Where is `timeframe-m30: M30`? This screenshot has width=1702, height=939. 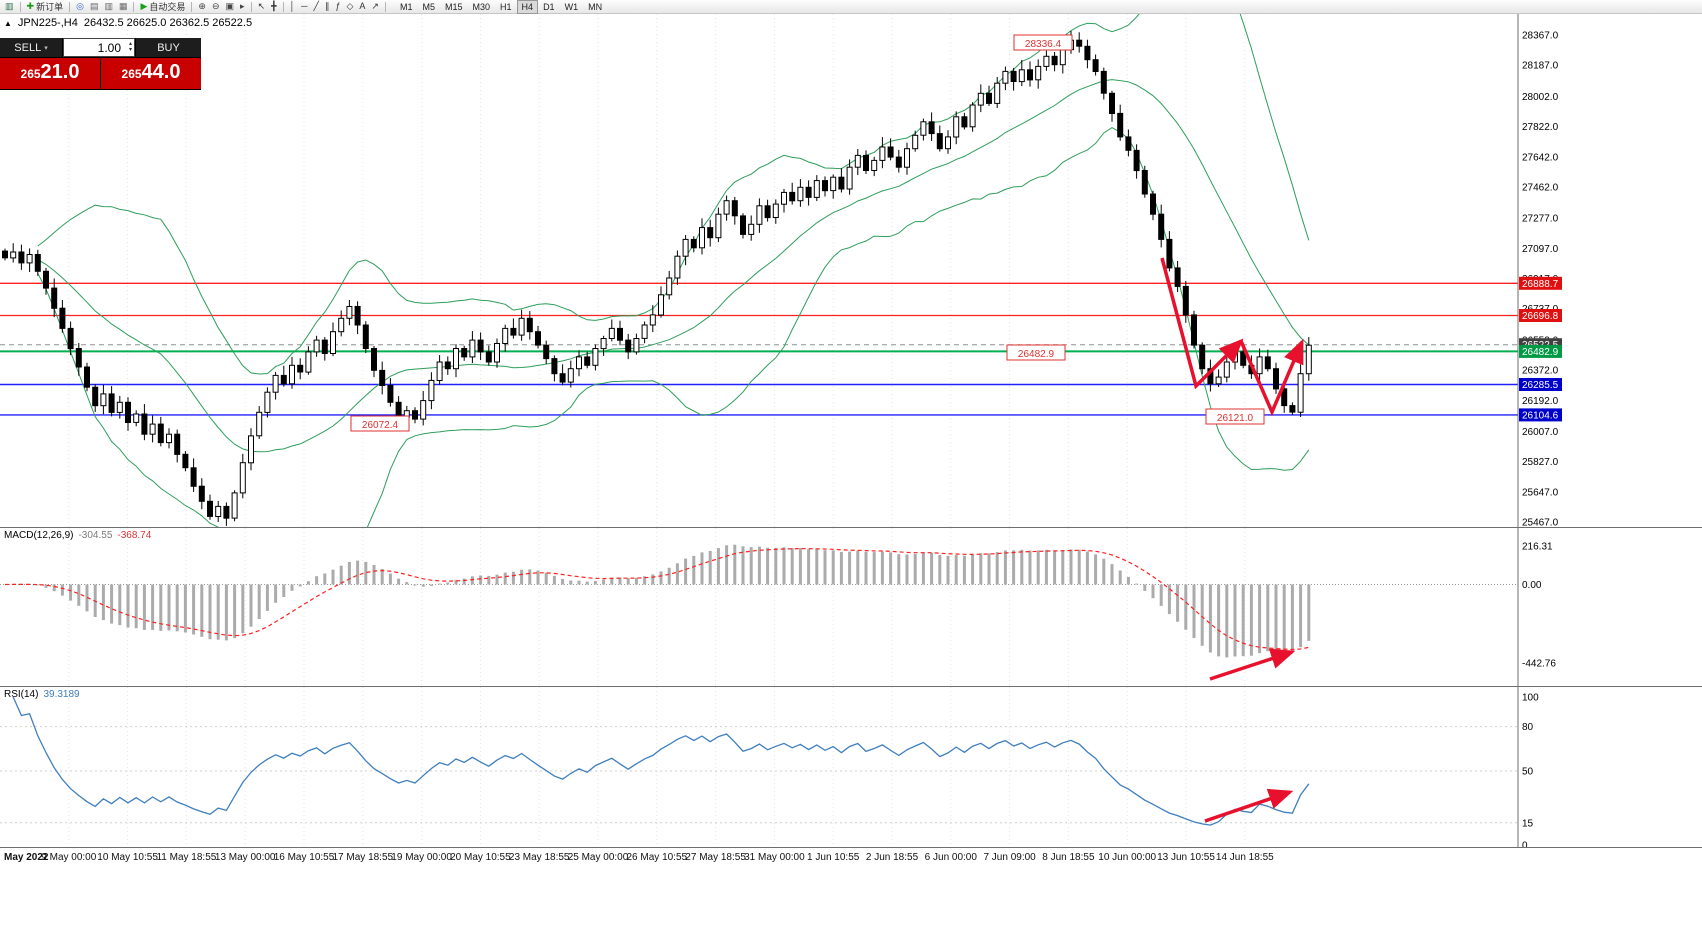 timeframe-m30: M30 is located at coordinates (481, 6).